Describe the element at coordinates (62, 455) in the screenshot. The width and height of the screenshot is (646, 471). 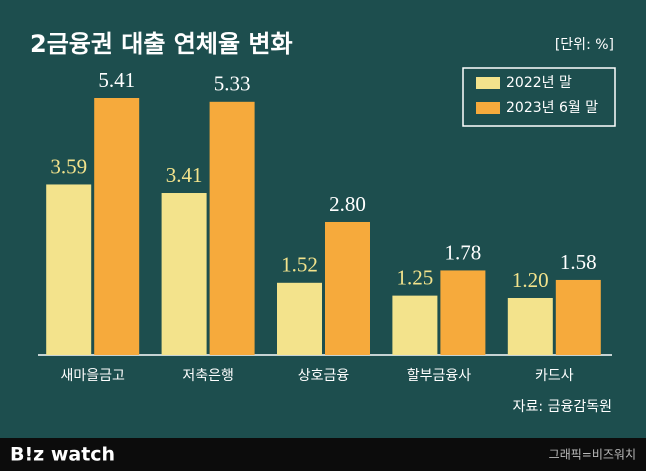
I see `brand-logo: B!z watch` at that location.